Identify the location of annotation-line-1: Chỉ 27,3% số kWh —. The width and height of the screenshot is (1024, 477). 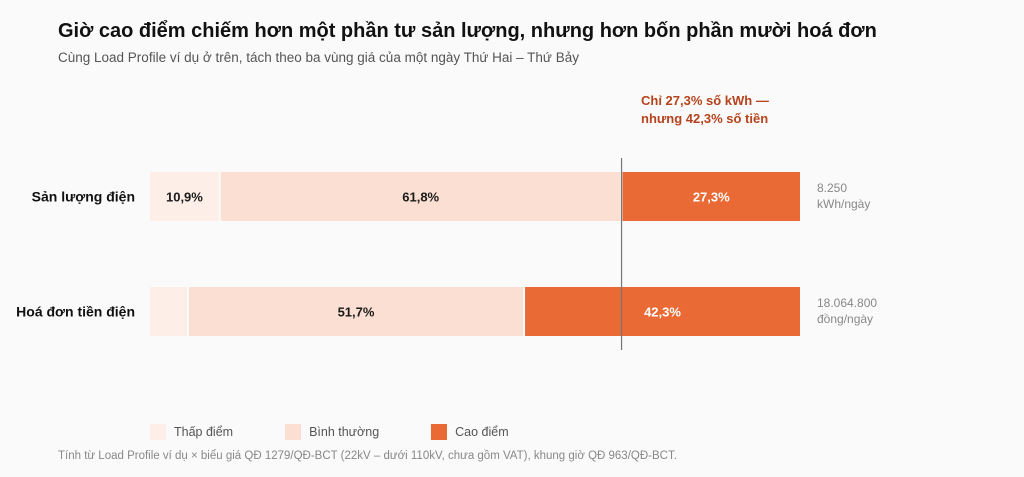
(705, 100).